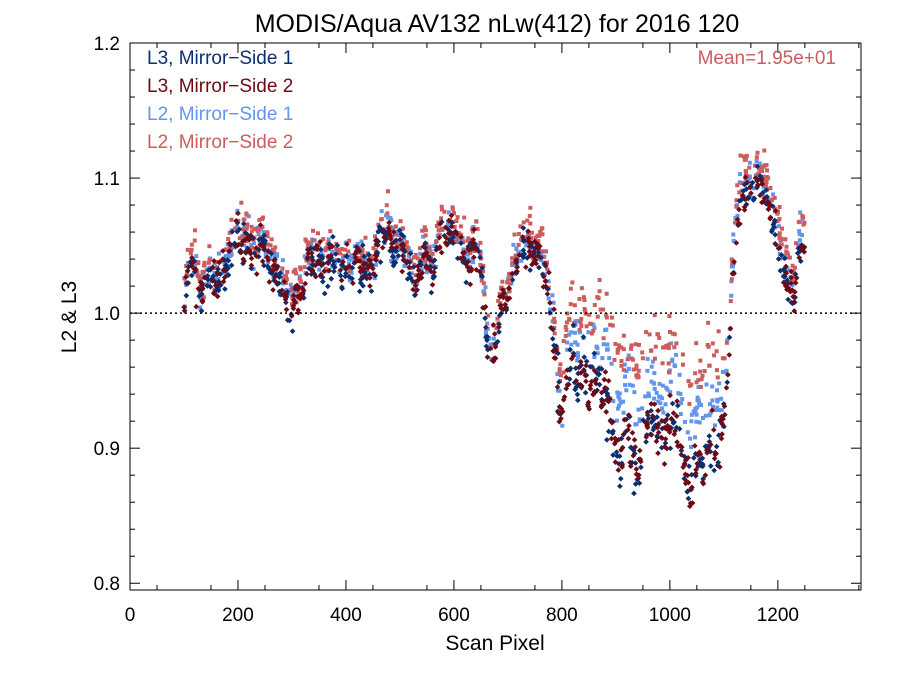  I want to click on y-tick-label: 0.8, so click(107, 584).